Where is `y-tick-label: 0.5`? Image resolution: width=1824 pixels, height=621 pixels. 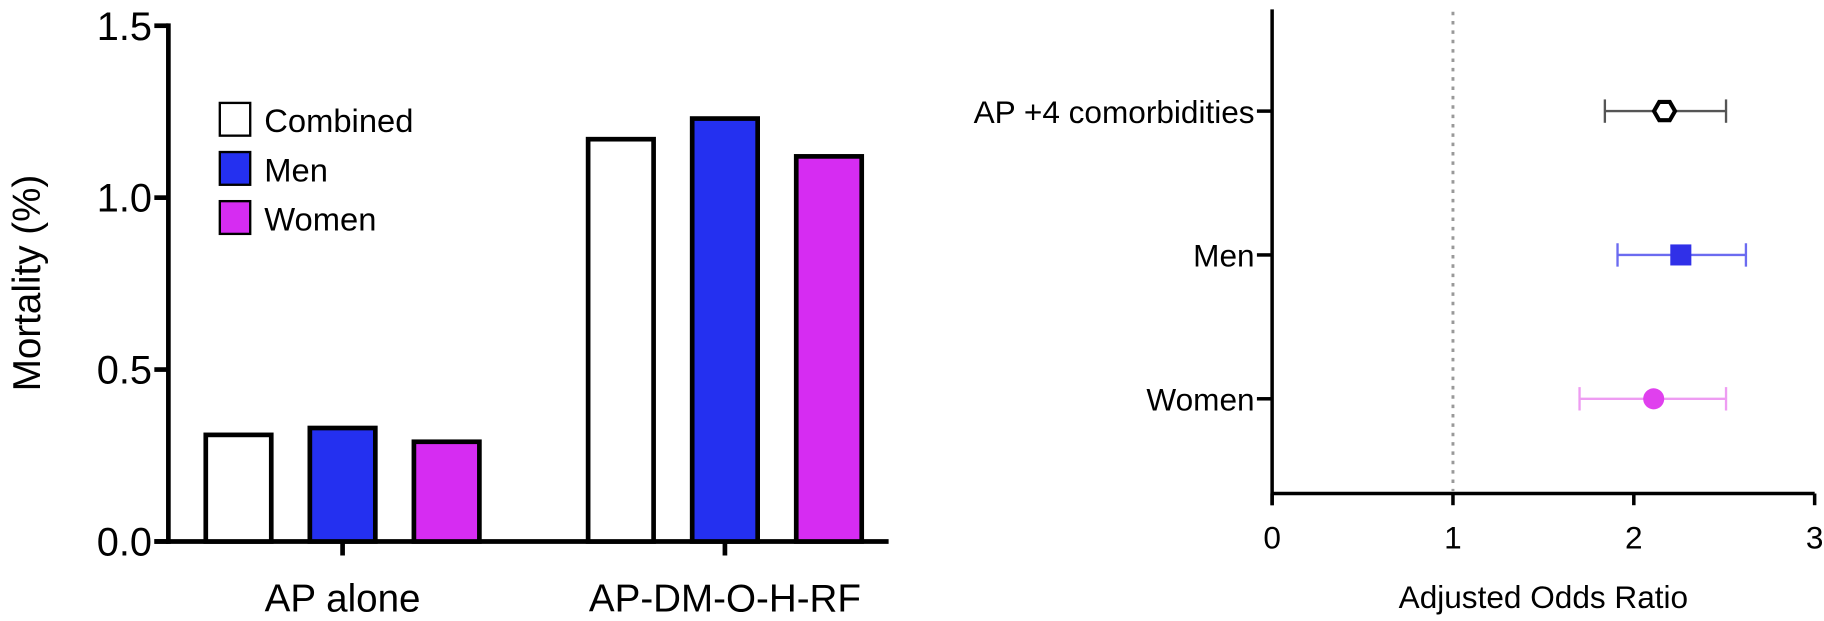
y-tick-label: 0.5 is located at coordinates (124, 371).